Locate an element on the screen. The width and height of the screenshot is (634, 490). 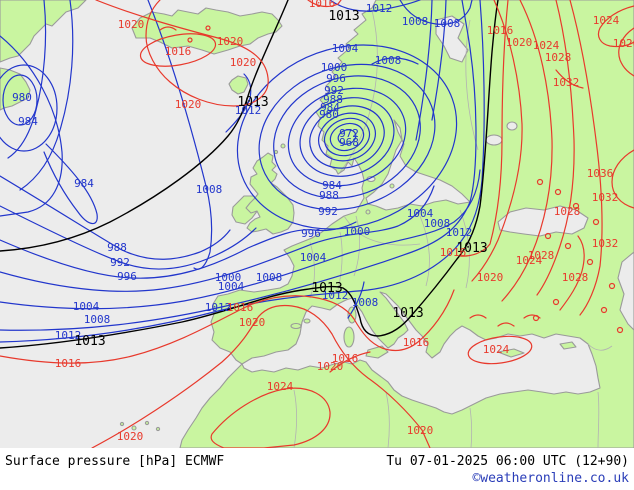
footer-copyright: ©weatheronline.co.uk is located at coordinates (550, 478).